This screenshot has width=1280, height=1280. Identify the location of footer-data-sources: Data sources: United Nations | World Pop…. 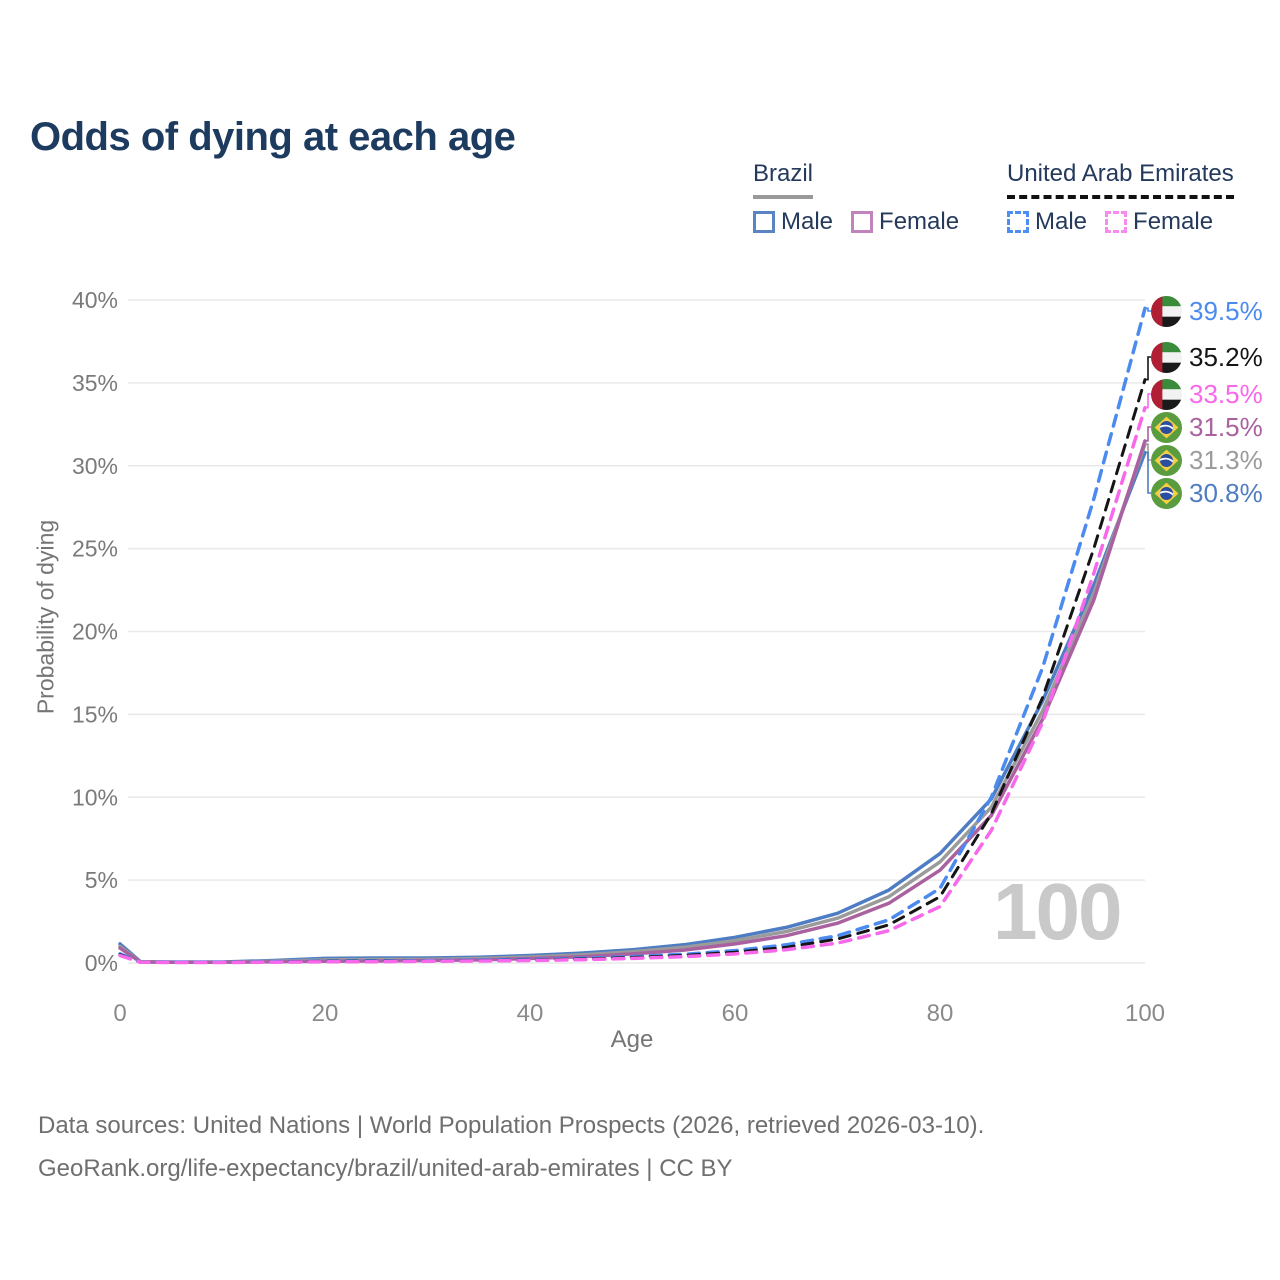
(511, 1125).